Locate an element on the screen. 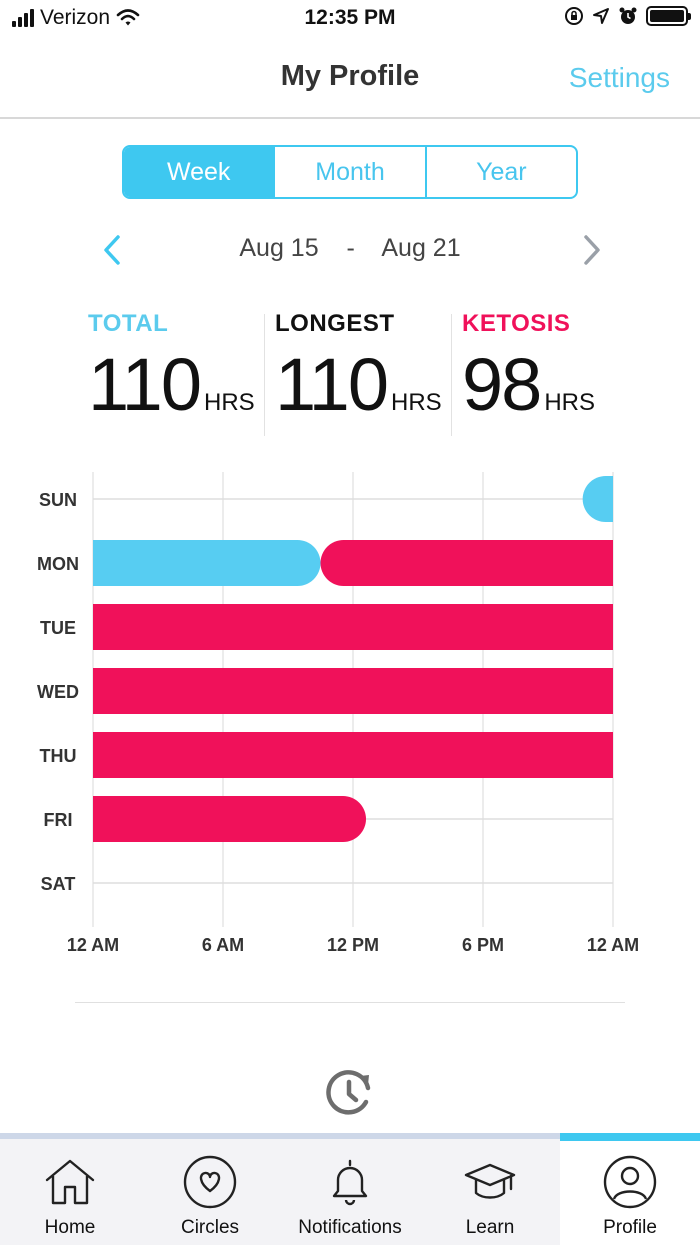  tab-bar: Home Circles Notifications Learn Profi is located at coordinates (350, 1189).